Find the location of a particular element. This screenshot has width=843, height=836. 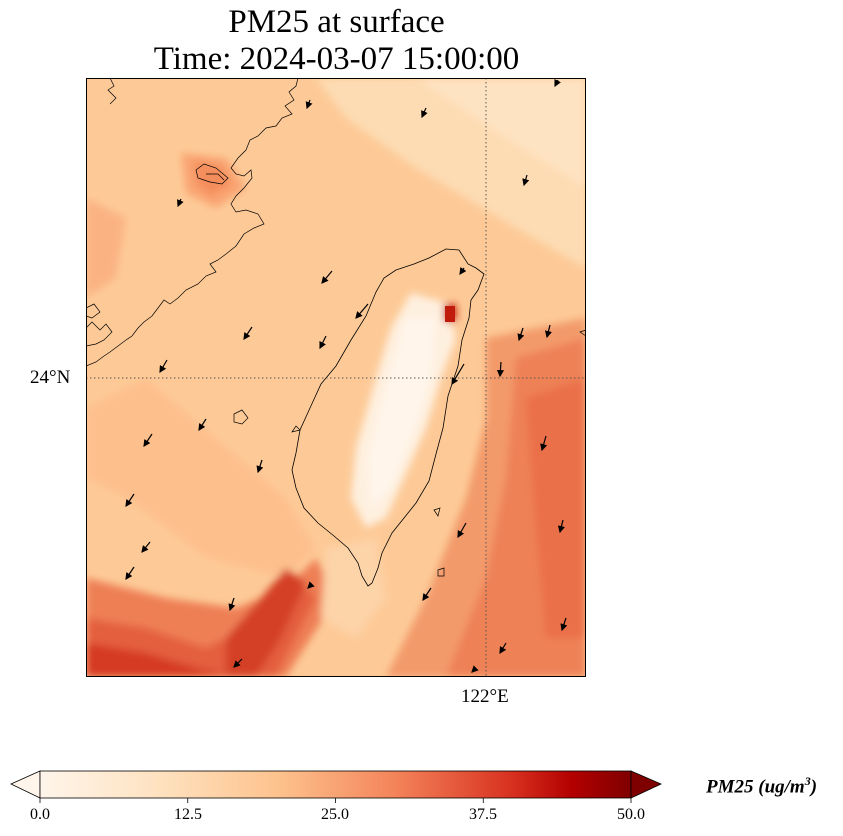

colorbar-tick-label: 25.0 is located at coordinates (335, 814).